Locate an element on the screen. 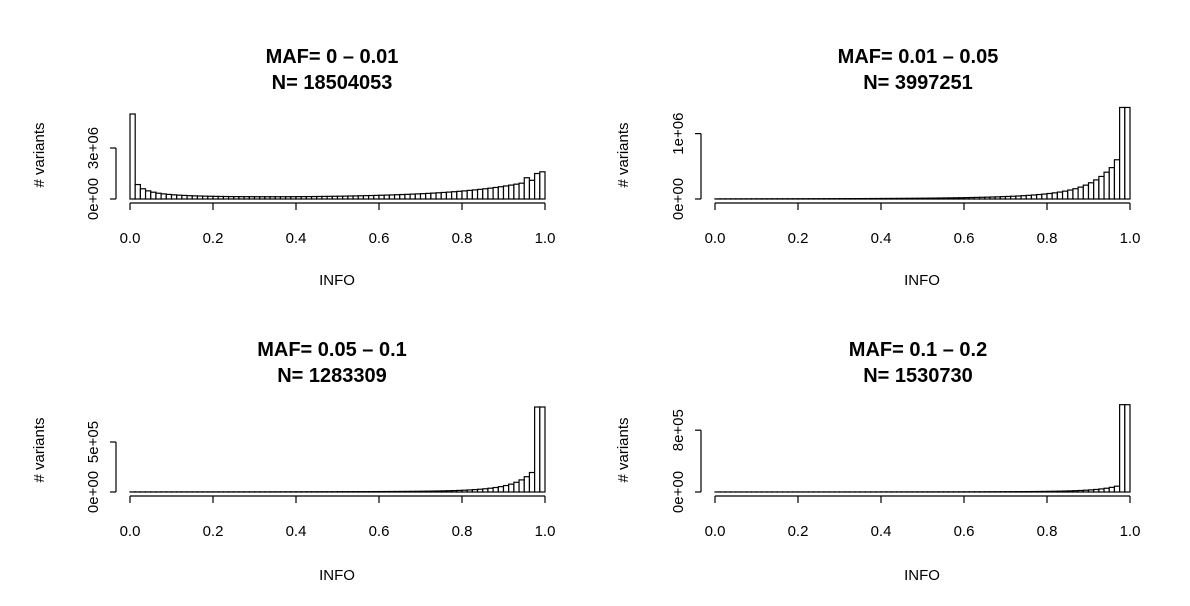  panel-title: MAF= 0.01 – 0.05 is located at coordinates (918, 57).